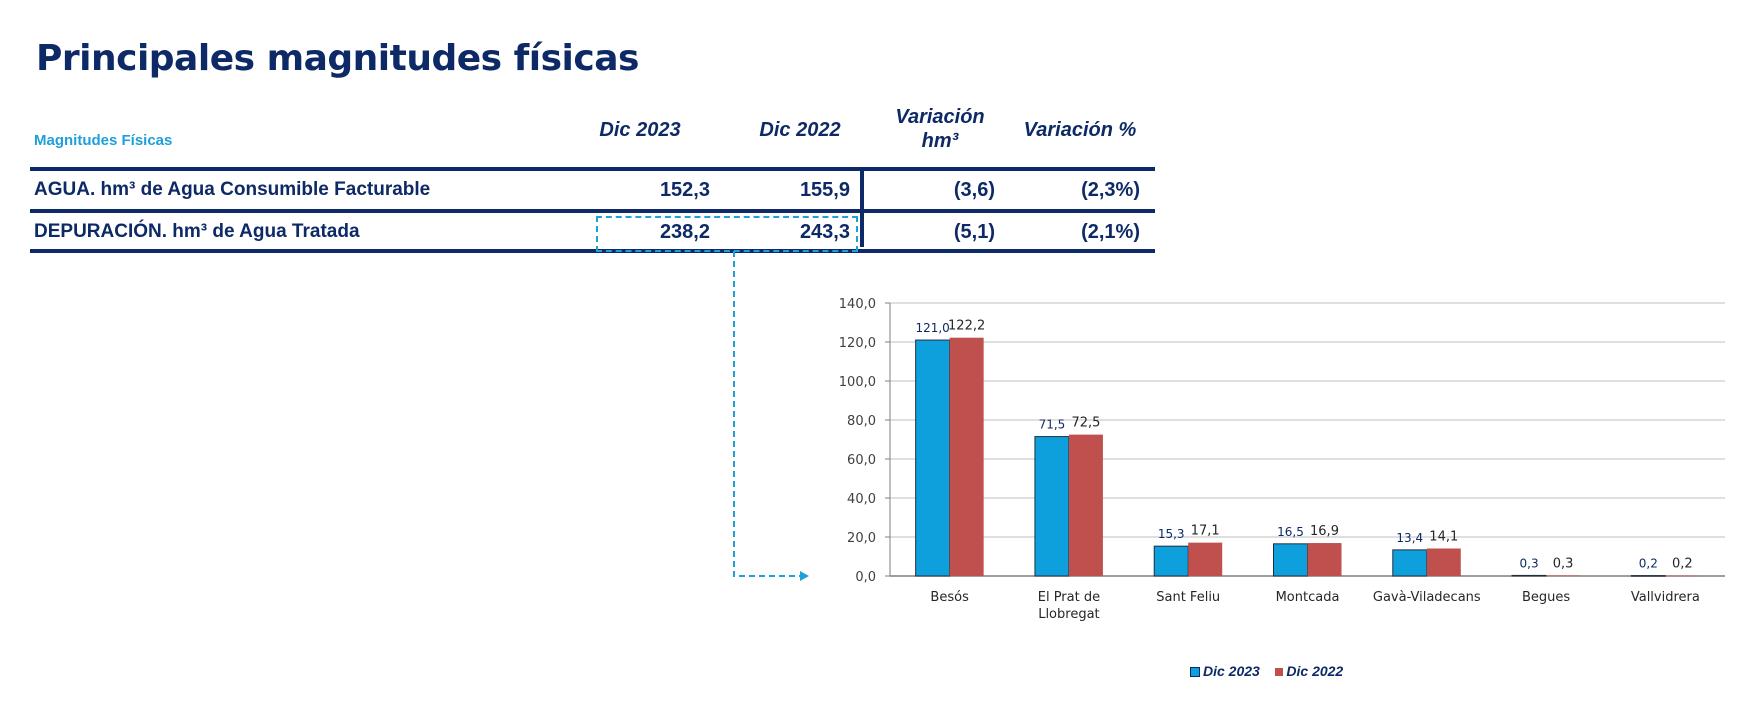 This screenshot has height=712, width=1754. I want to click on data-label: 121,0, so click(932, 328).